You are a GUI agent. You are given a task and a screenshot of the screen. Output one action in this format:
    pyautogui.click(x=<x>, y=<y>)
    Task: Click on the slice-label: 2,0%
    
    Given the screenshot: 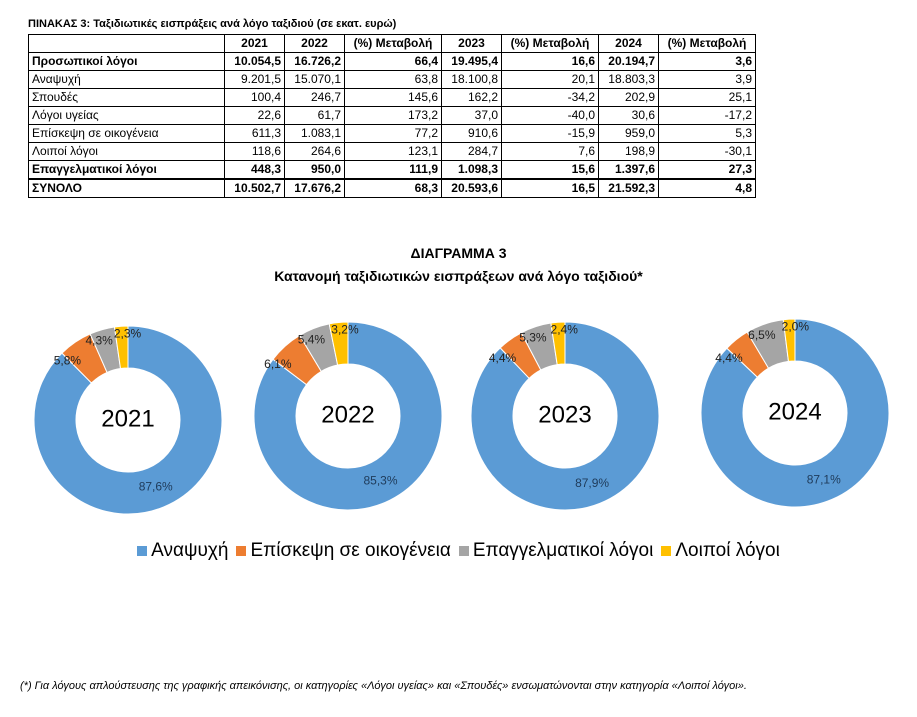 What is the action you would take?
    pyautogui.click(x=796, y=326)
    